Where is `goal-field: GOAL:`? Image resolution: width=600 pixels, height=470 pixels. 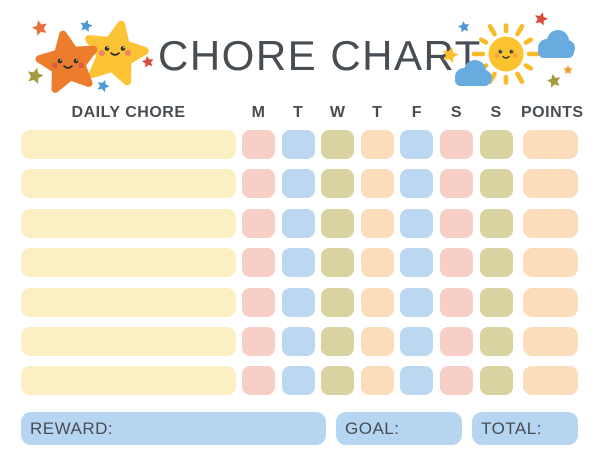 goal-field: GOAL: is located at coordinates (399, 428).